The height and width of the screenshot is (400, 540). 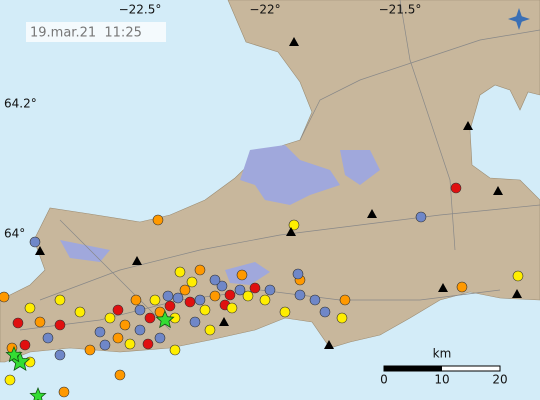 I want to click on scale-unit: km, so click(x=442, y=354).